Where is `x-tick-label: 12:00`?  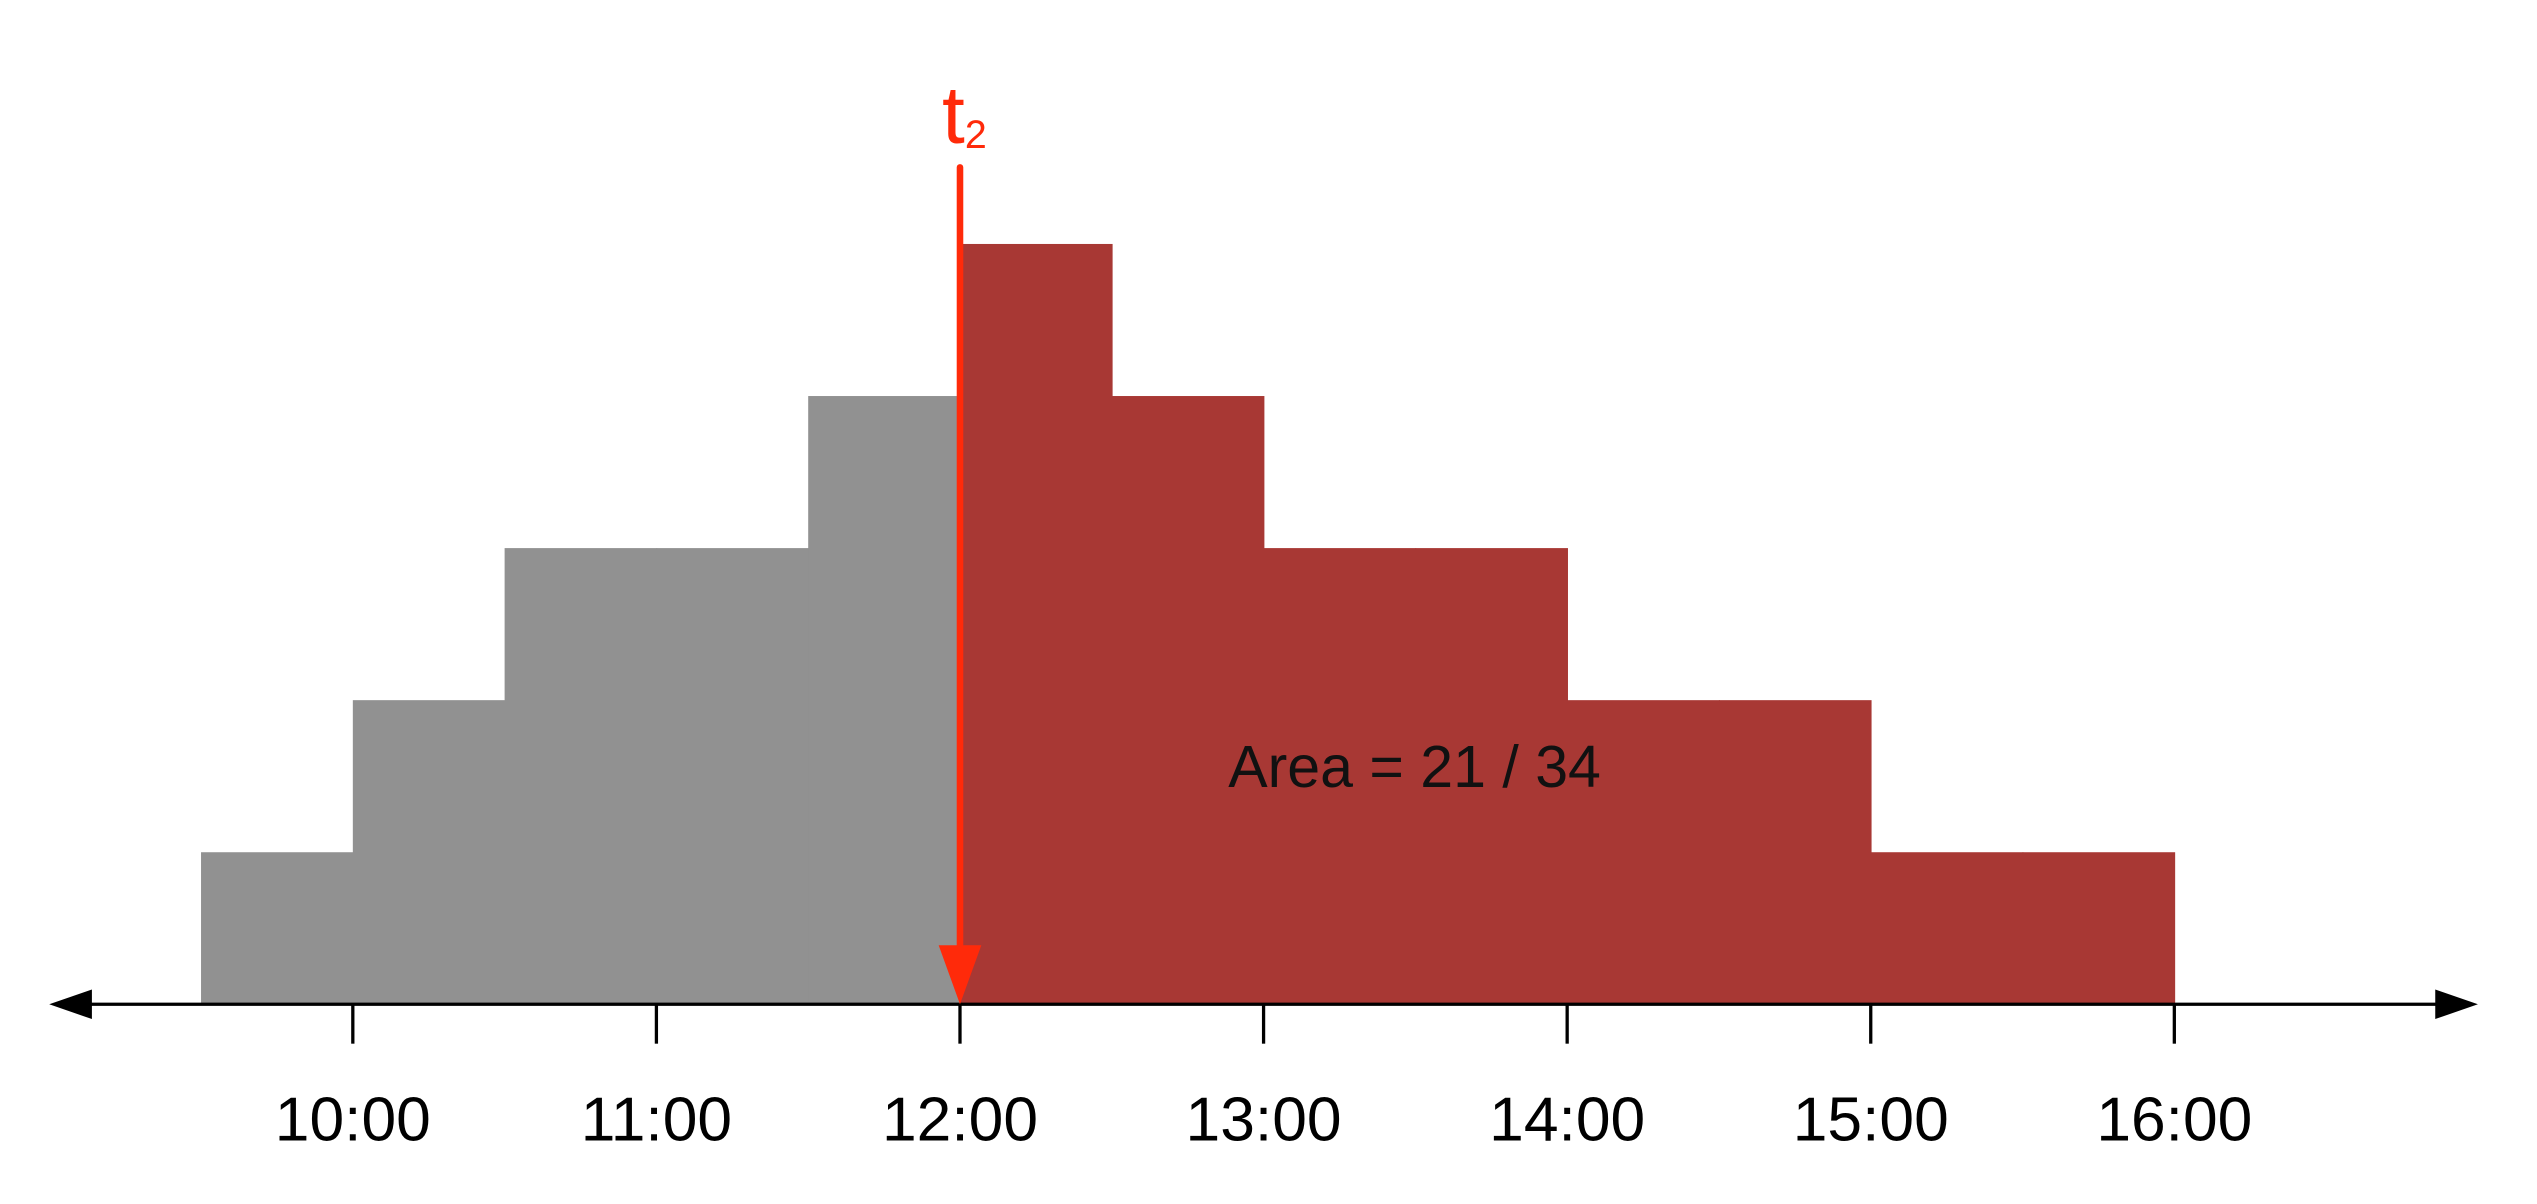
x-tick-label: 12:00 is located at coordinates (960, 1120).